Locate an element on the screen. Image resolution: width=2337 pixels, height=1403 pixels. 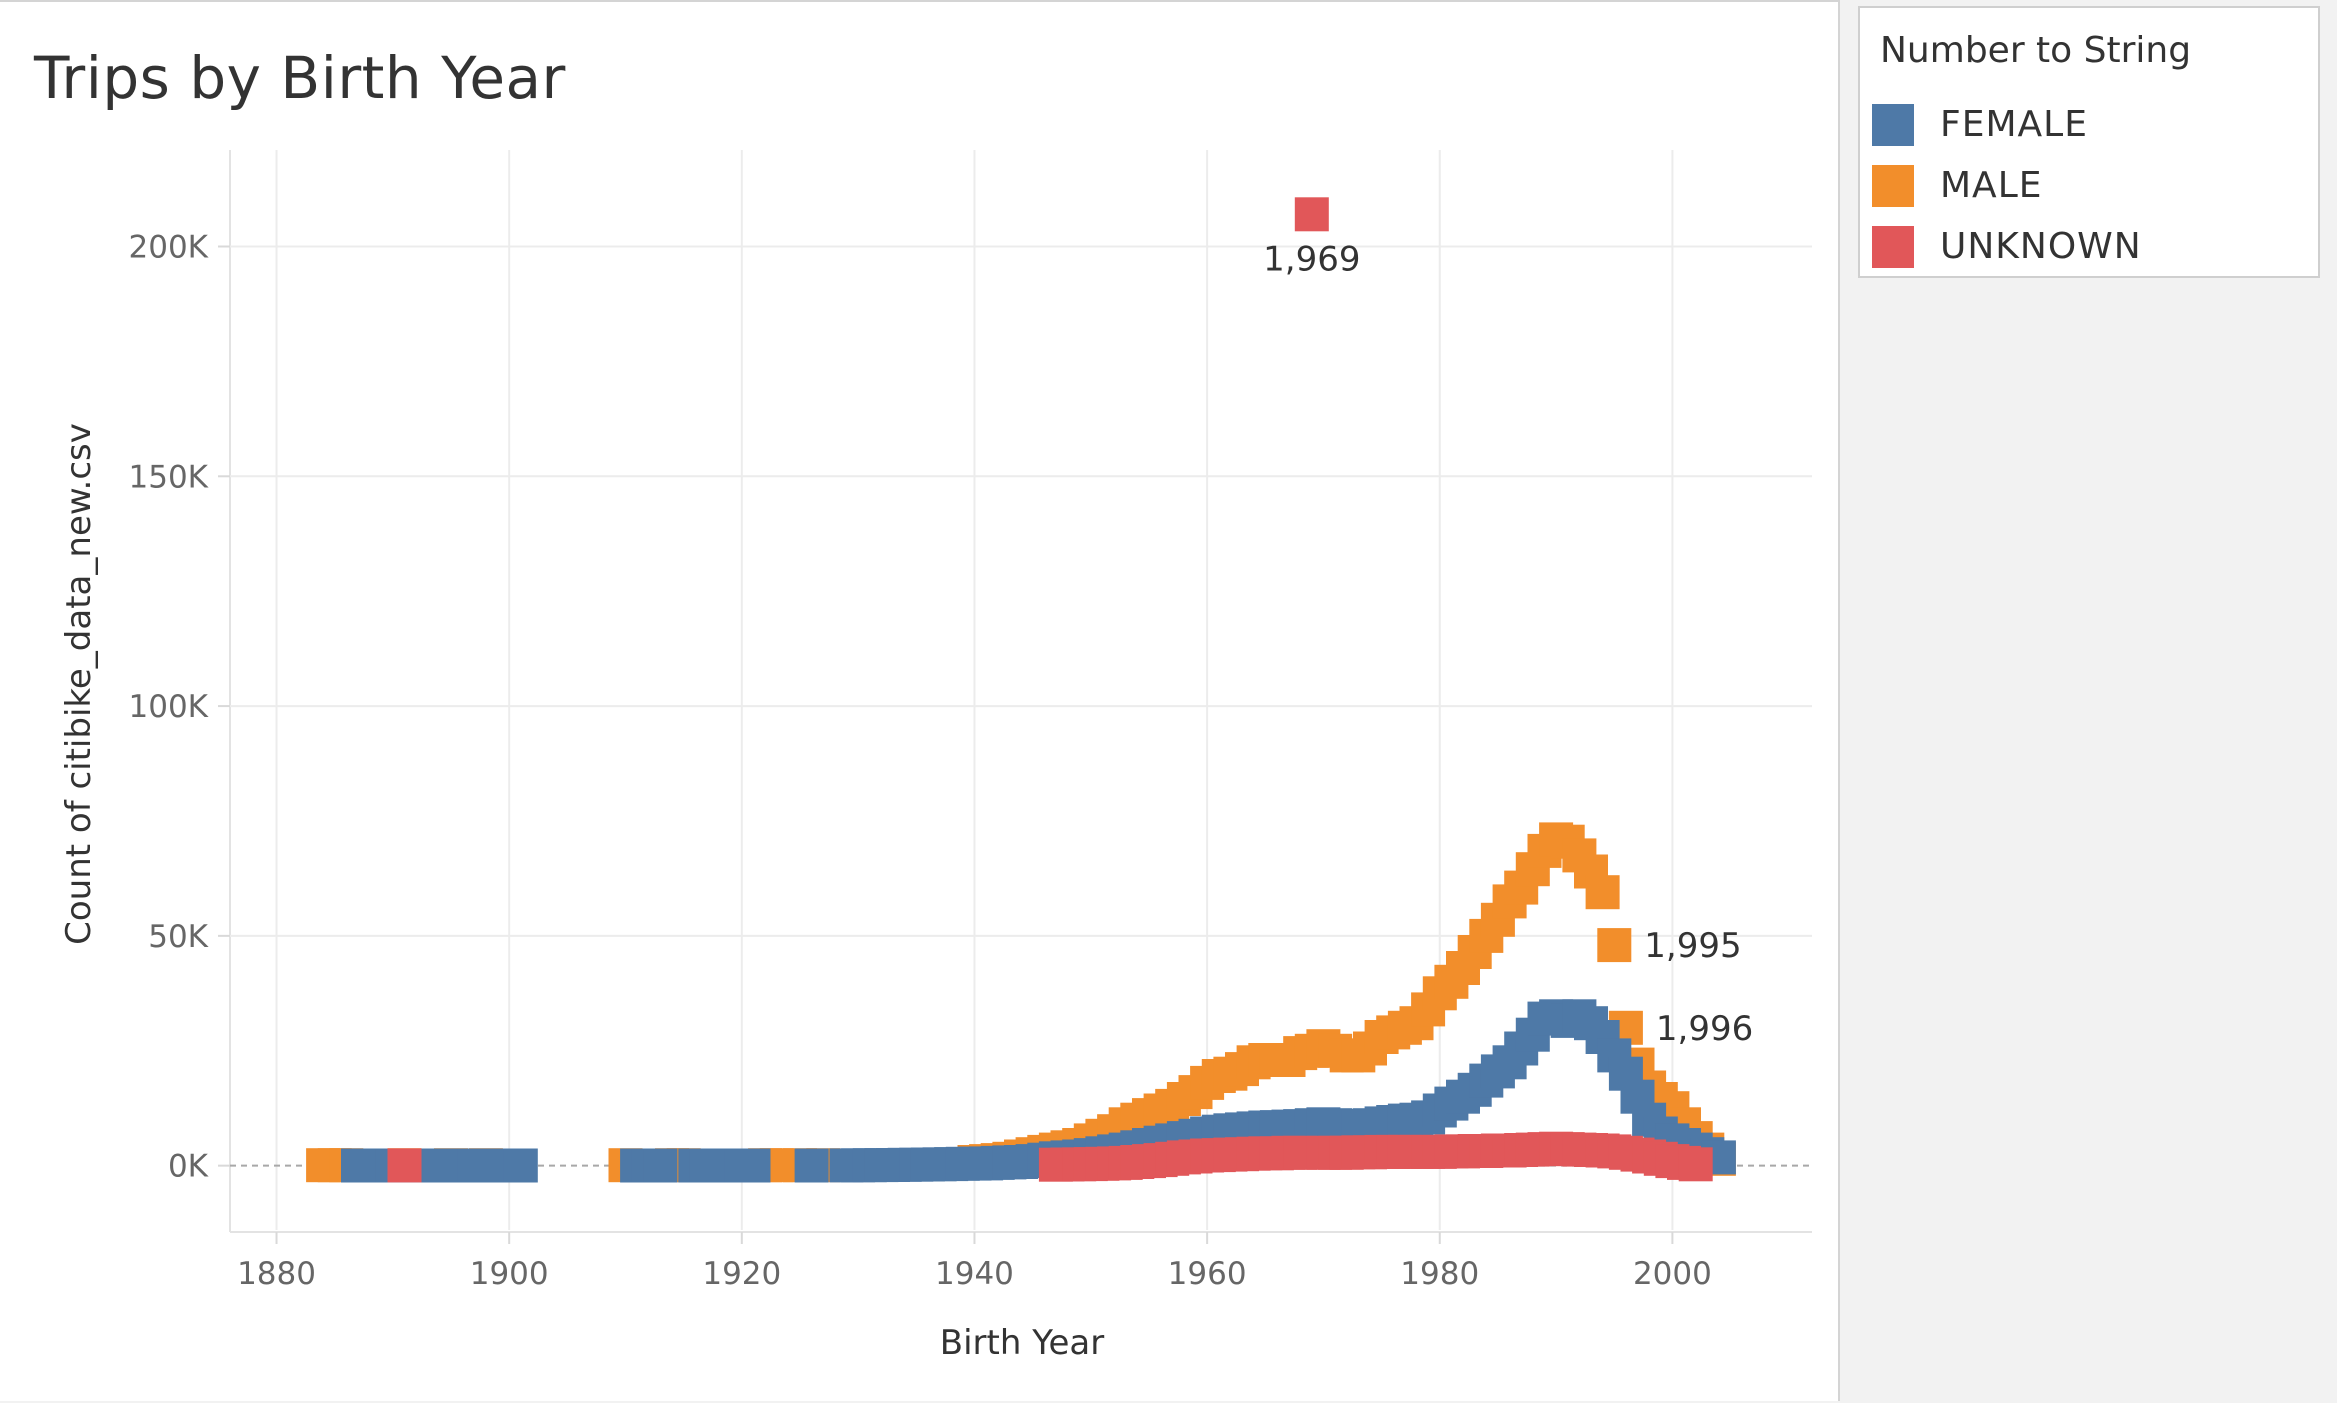
x-axis-title: Birth Year is located at coordinates (1022, 1343).